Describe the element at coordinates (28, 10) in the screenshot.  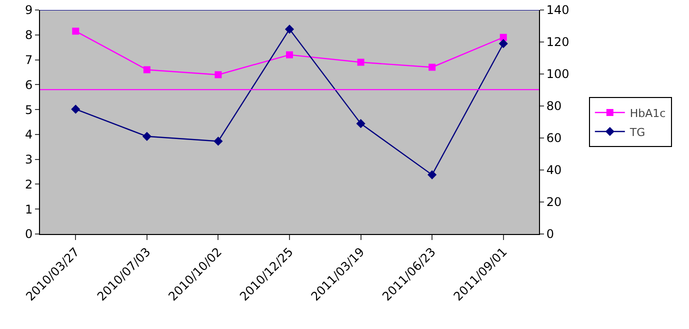
I see `y-tick-label: 9` at that location.